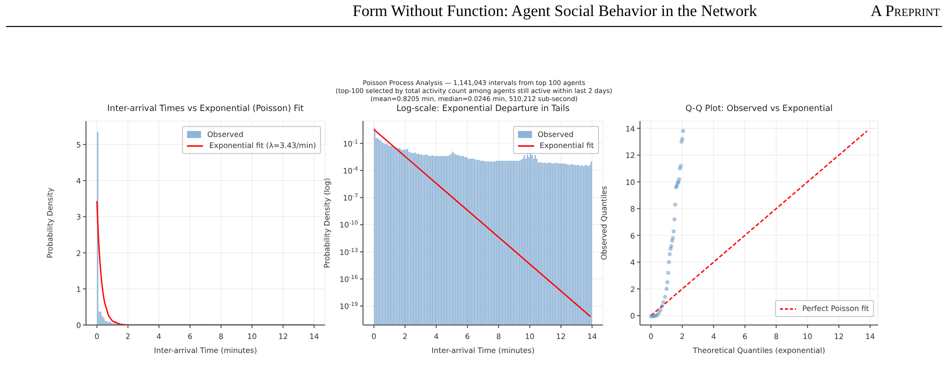 Image resolution: width=948 pixels, height=367 pixels. Describe the element at coordinates (554, 12) in the screenshot. I see `text: Form Without Function: Agent Social Behavior in the Network` at that location.